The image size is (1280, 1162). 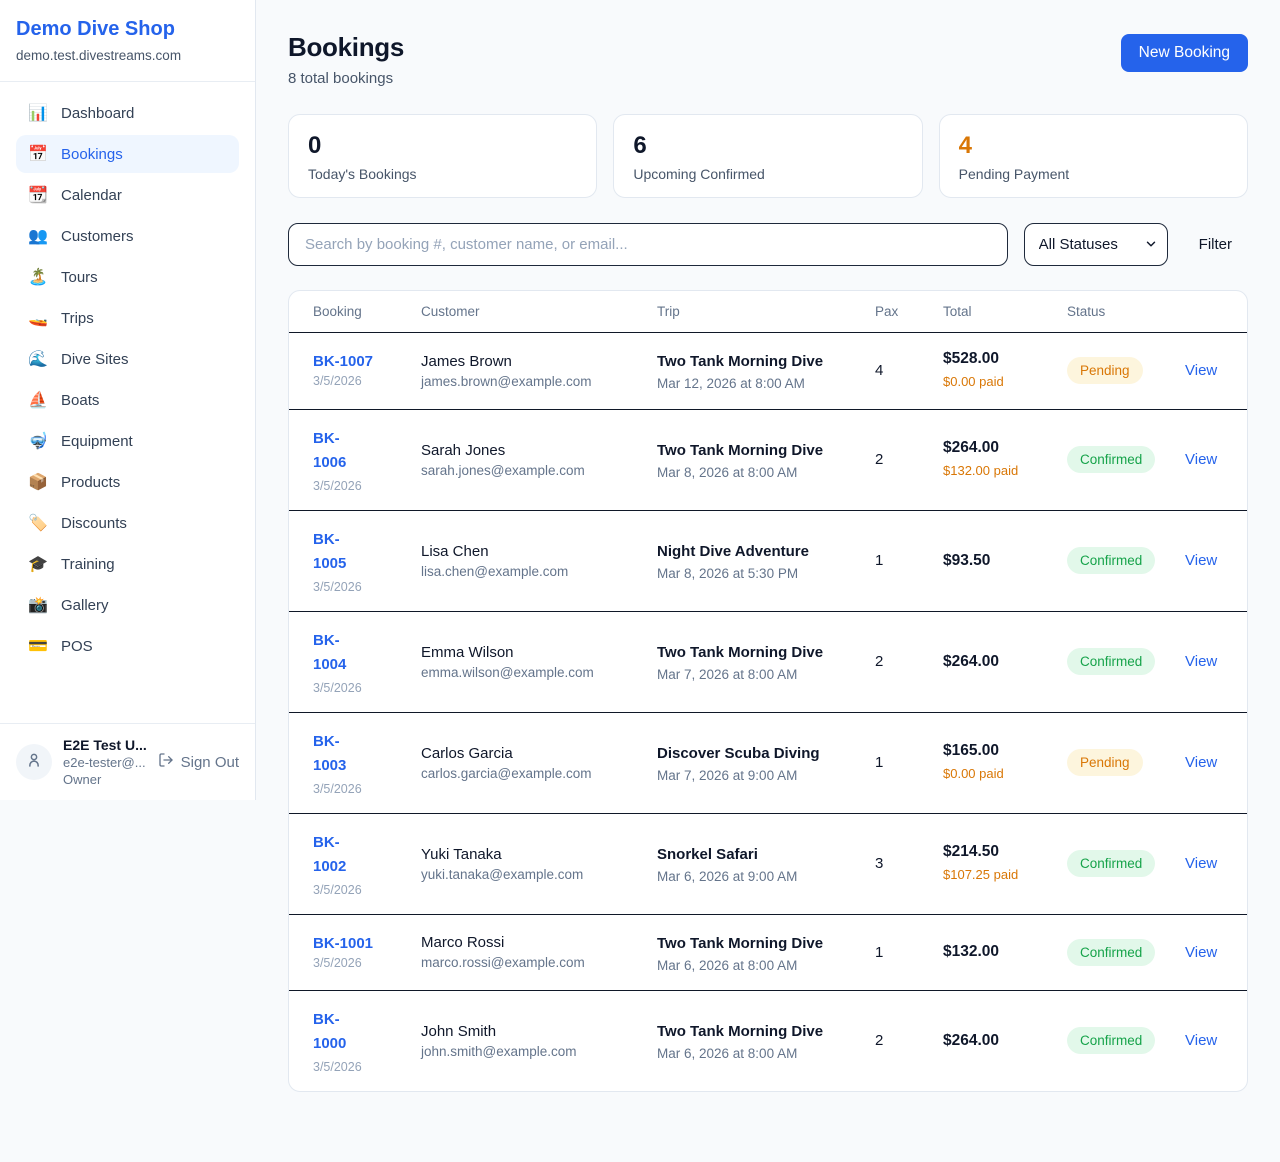 I want to click on stat-card-upcoming-confirmed: 6 Upcoming Confirmed, so click(x=768, y=156).